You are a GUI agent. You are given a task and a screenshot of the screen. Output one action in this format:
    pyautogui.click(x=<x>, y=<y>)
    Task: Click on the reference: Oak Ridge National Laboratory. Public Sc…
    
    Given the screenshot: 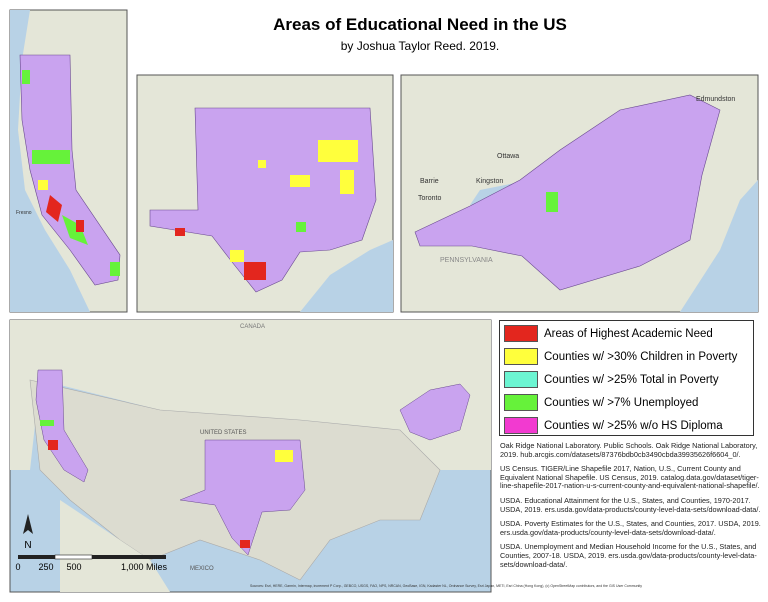 What is the action you would take?
    pyautogui.click(x=629, y=450)
    